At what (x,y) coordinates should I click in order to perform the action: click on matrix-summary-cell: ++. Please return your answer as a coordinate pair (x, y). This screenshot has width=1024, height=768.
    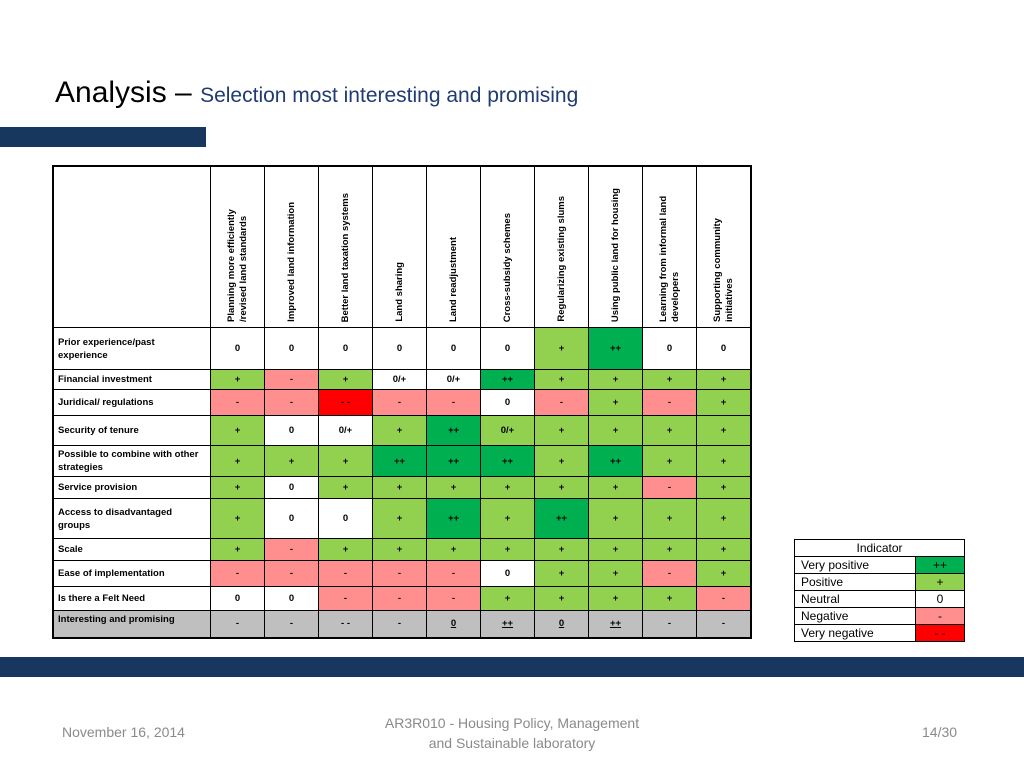
    Looking at the image, I should click on (615, 624).